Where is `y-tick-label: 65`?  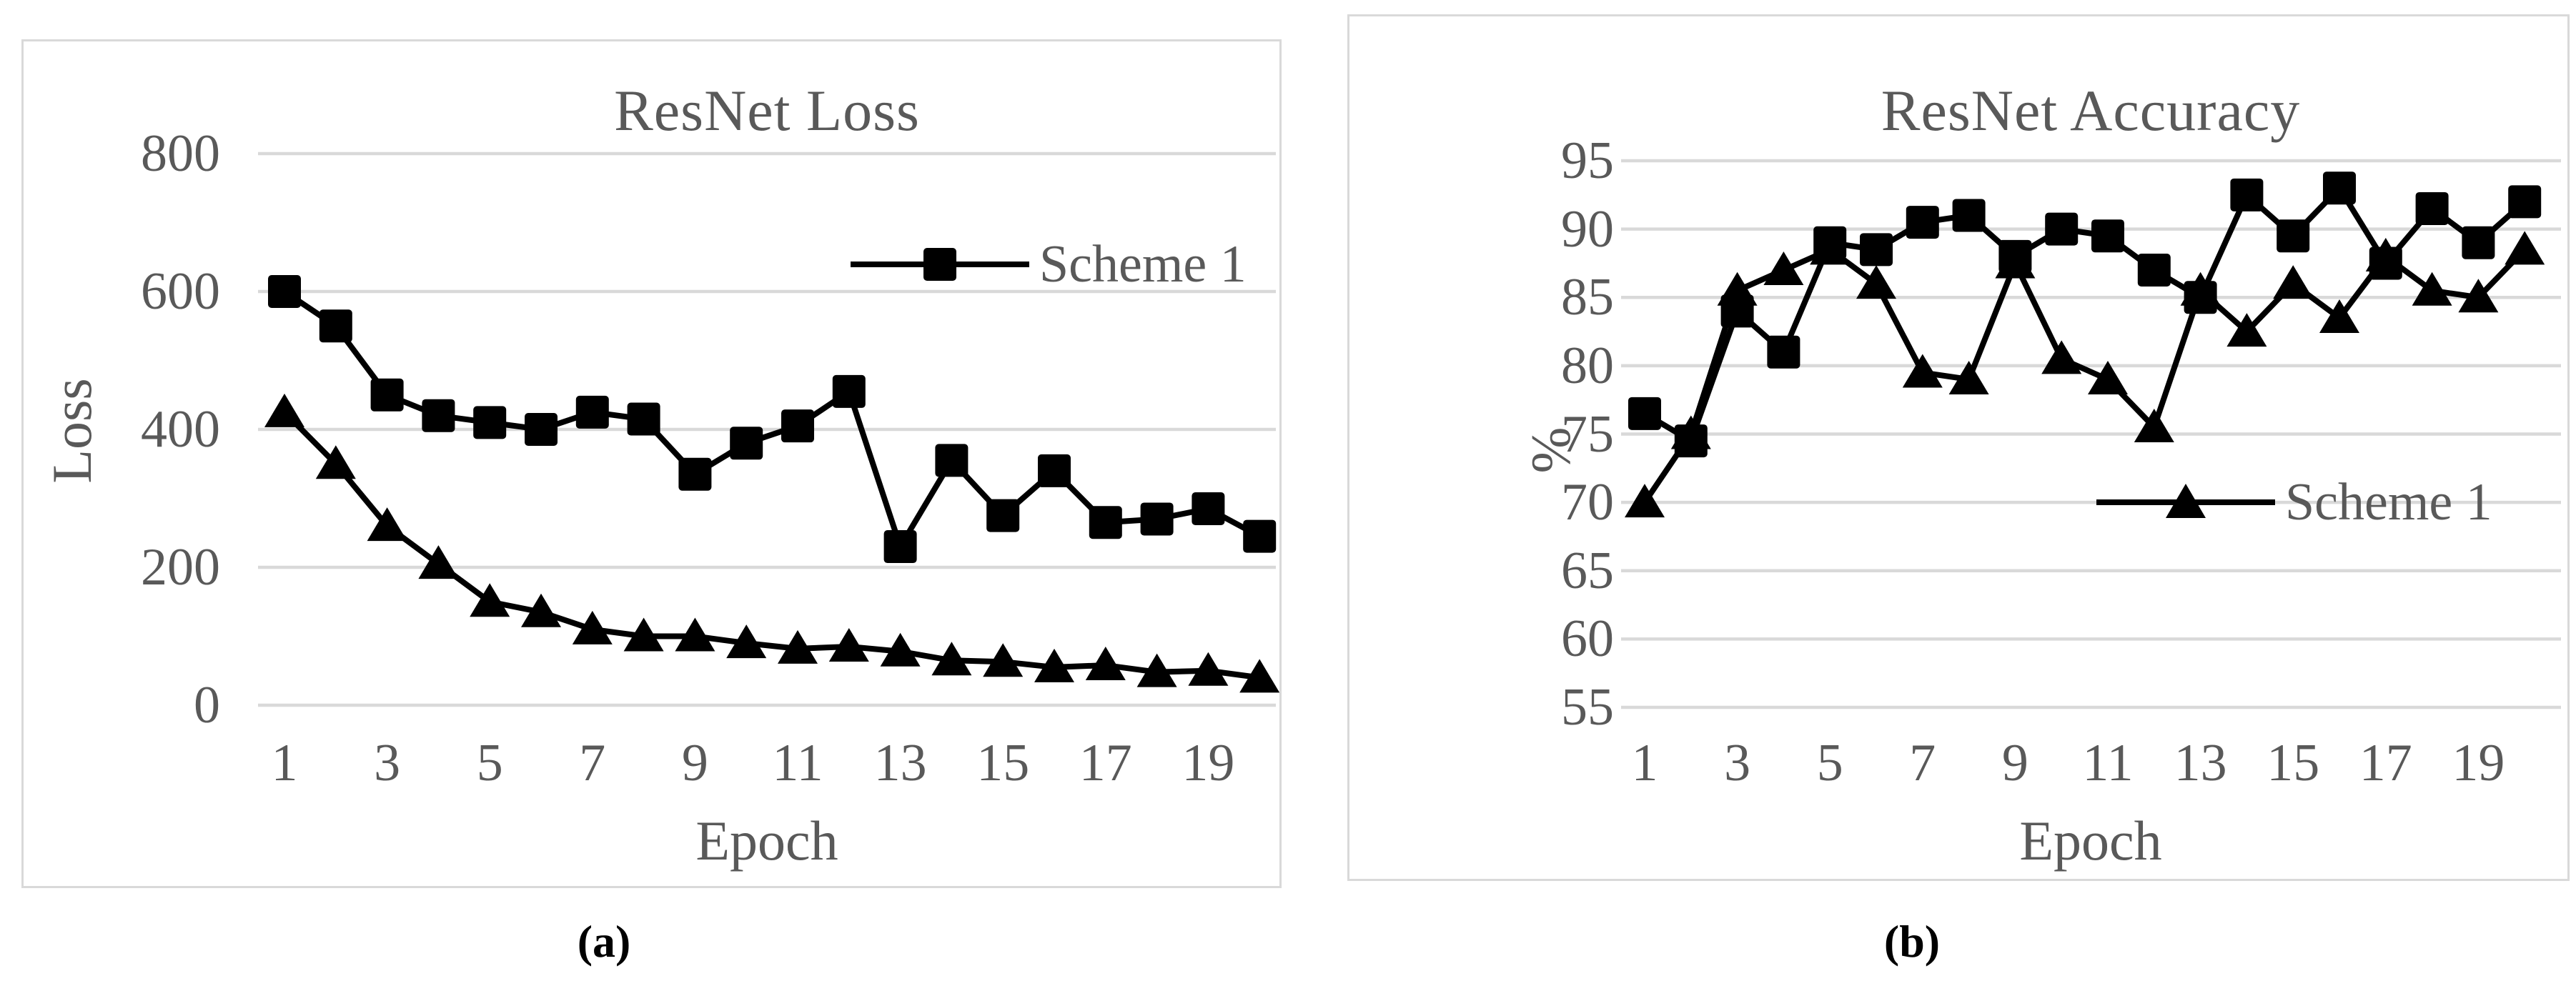 y-tick-label: 65 is located at coordinates (1588, 570).